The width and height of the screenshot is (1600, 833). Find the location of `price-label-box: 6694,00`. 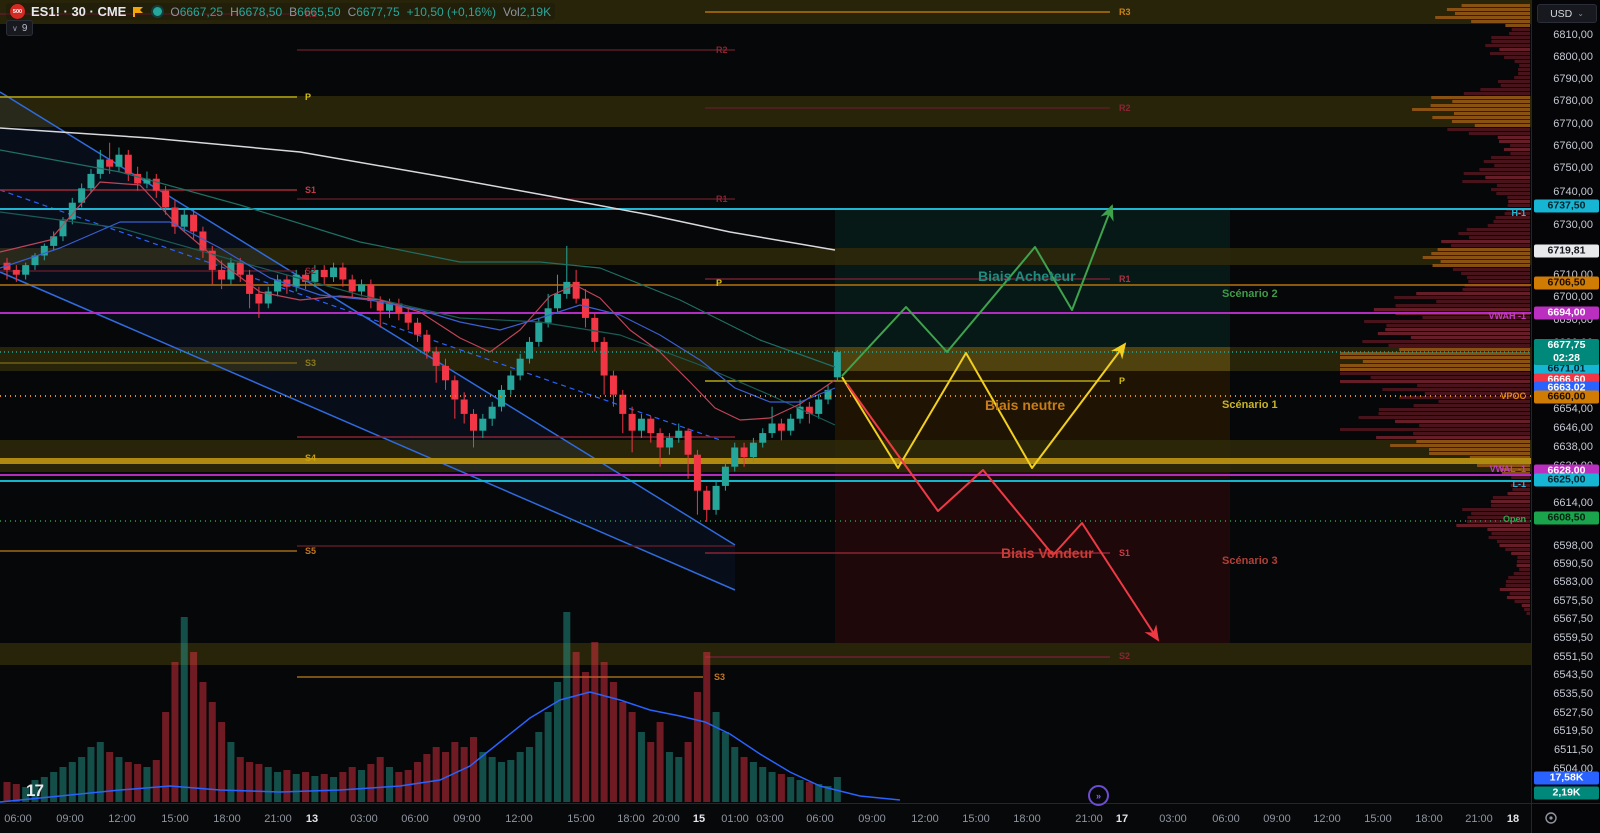

price-label-box: 6694,00 is located at coordinates (1566, 313).